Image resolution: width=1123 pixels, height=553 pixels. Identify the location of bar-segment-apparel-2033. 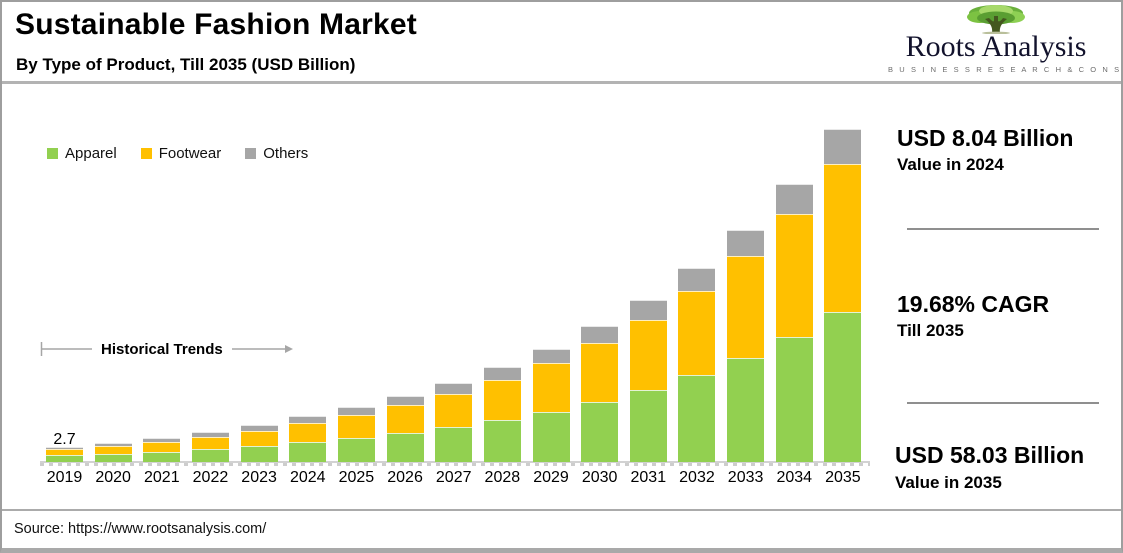
(746, 410).